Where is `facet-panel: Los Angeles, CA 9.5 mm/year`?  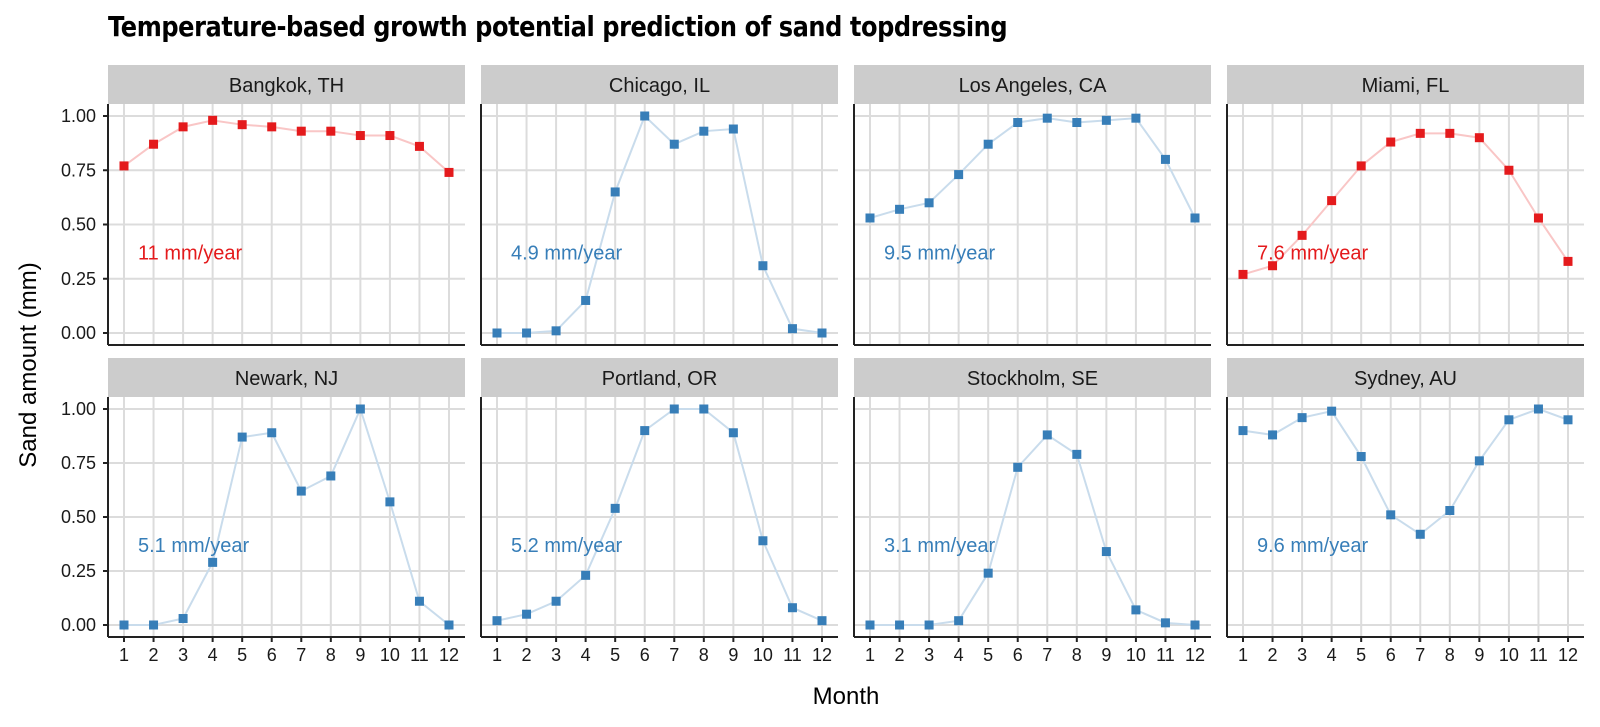
facet-panel: Los Angeles, CA 9.5 mm/year is located at coordinates (1032, 205).